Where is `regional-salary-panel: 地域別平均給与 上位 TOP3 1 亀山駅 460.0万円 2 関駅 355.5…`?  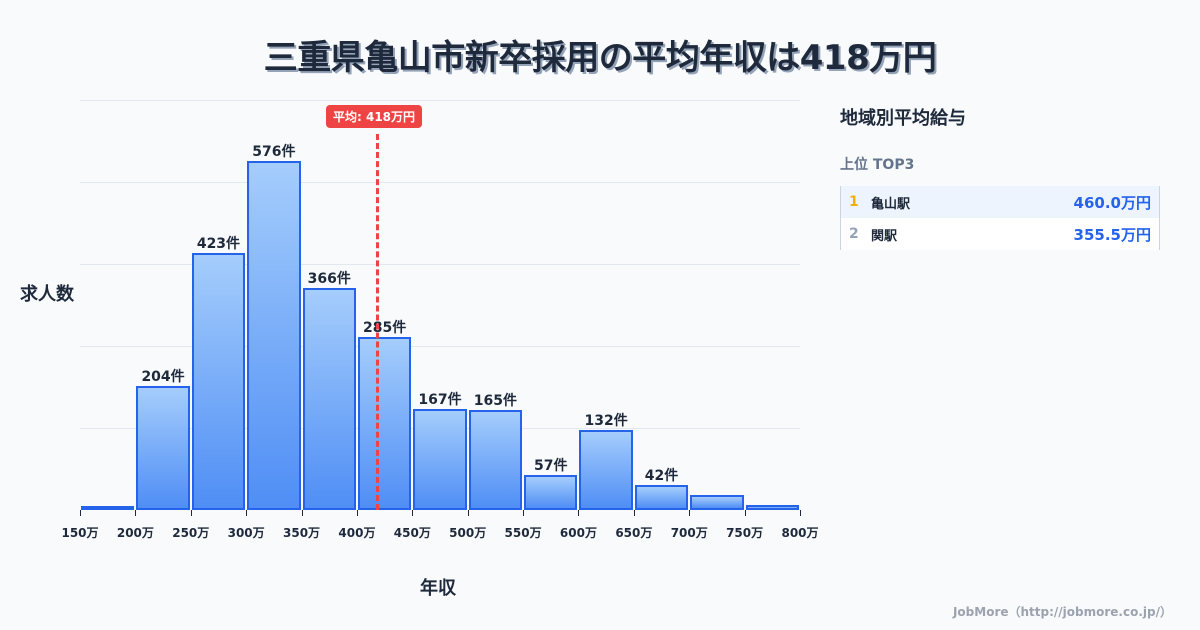
regional-salary-panel: 地域別平均給与 上位 TOP3 1 亀山駅 460.0万円 2 関駅 355.5… is located at coordinates (1000, 177).